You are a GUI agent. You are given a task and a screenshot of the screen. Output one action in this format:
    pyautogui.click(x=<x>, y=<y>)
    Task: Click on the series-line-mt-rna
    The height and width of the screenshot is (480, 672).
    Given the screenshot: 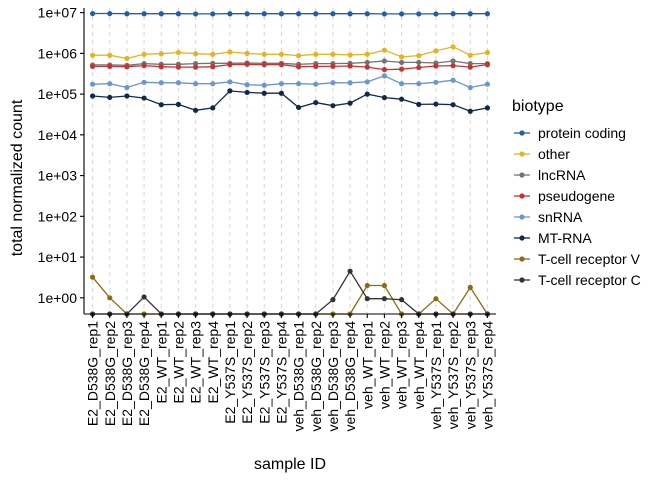 What is the action you would take?
    pyautogui.click(x=290, y=101)
    